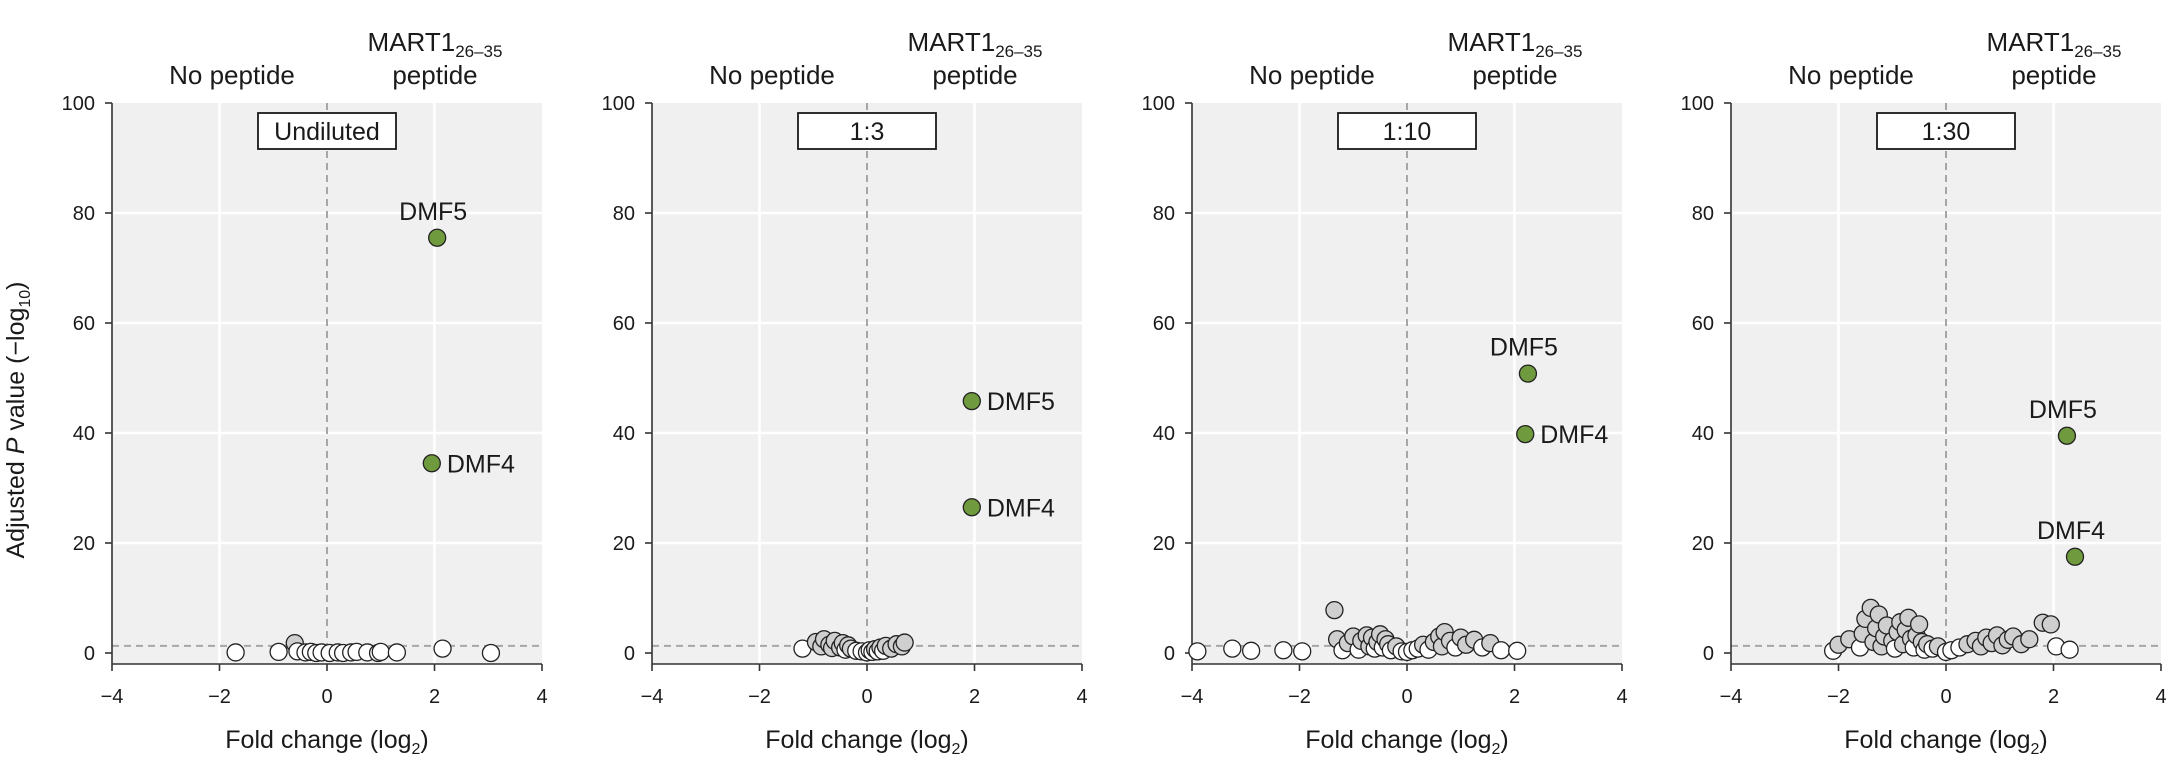  I want to click on y-axis-label-mid: value (−log, so click(16, 373).